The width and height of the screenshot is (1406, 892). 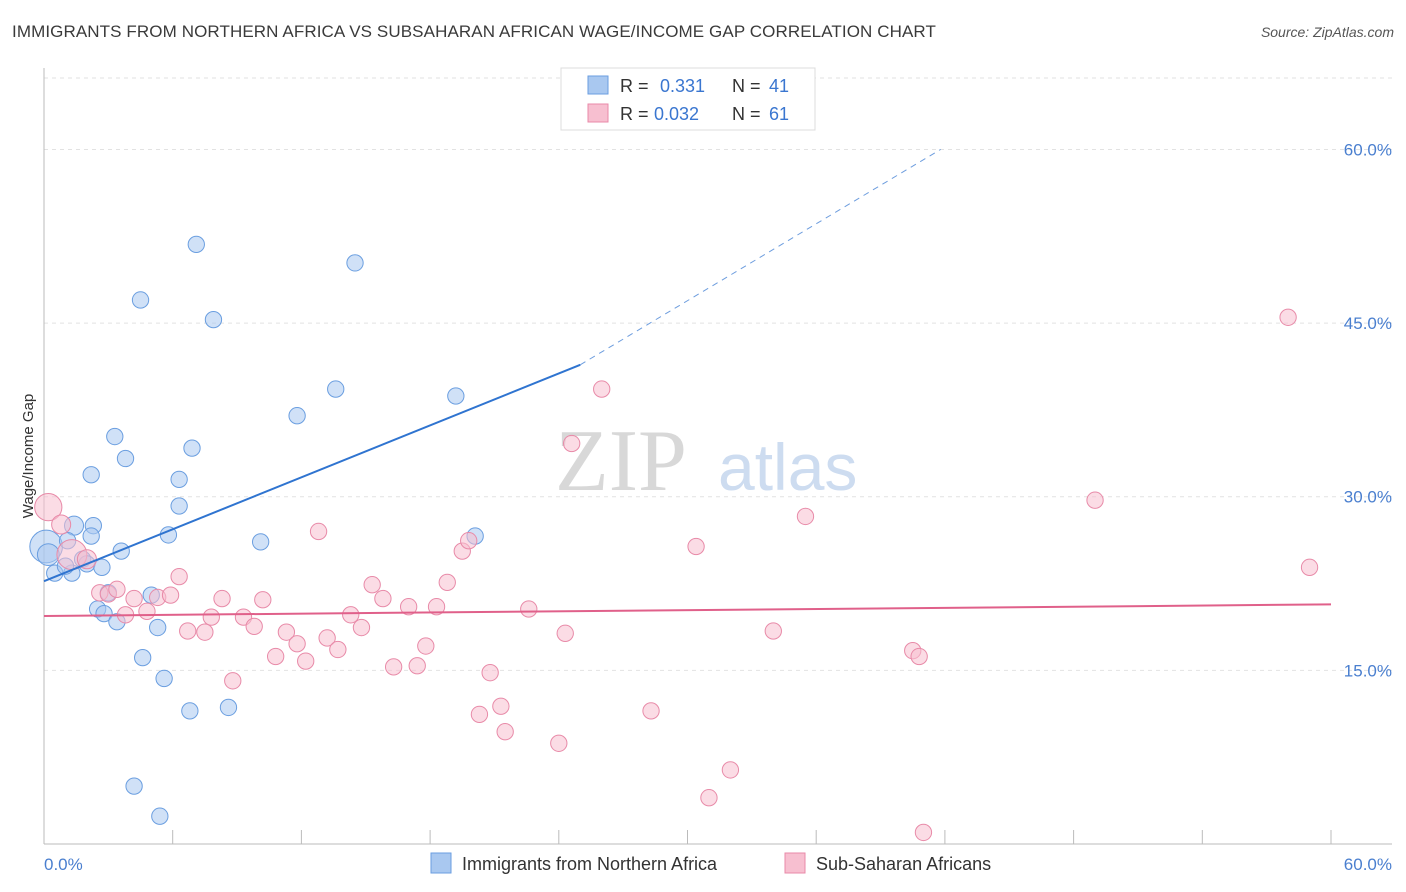 I want to click on trend-line-northern-africa, so click(x=312, y=473).